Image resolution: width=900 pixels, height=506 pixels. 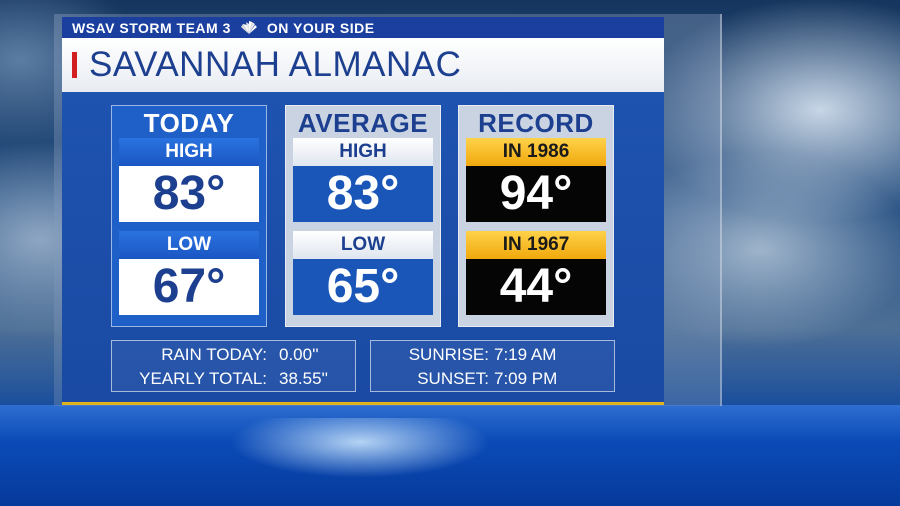 What do you see at coordinates (526, 378) in the screenshot?
I see `sunset-value: 7:09 PM` at bounding box center [526, 378].